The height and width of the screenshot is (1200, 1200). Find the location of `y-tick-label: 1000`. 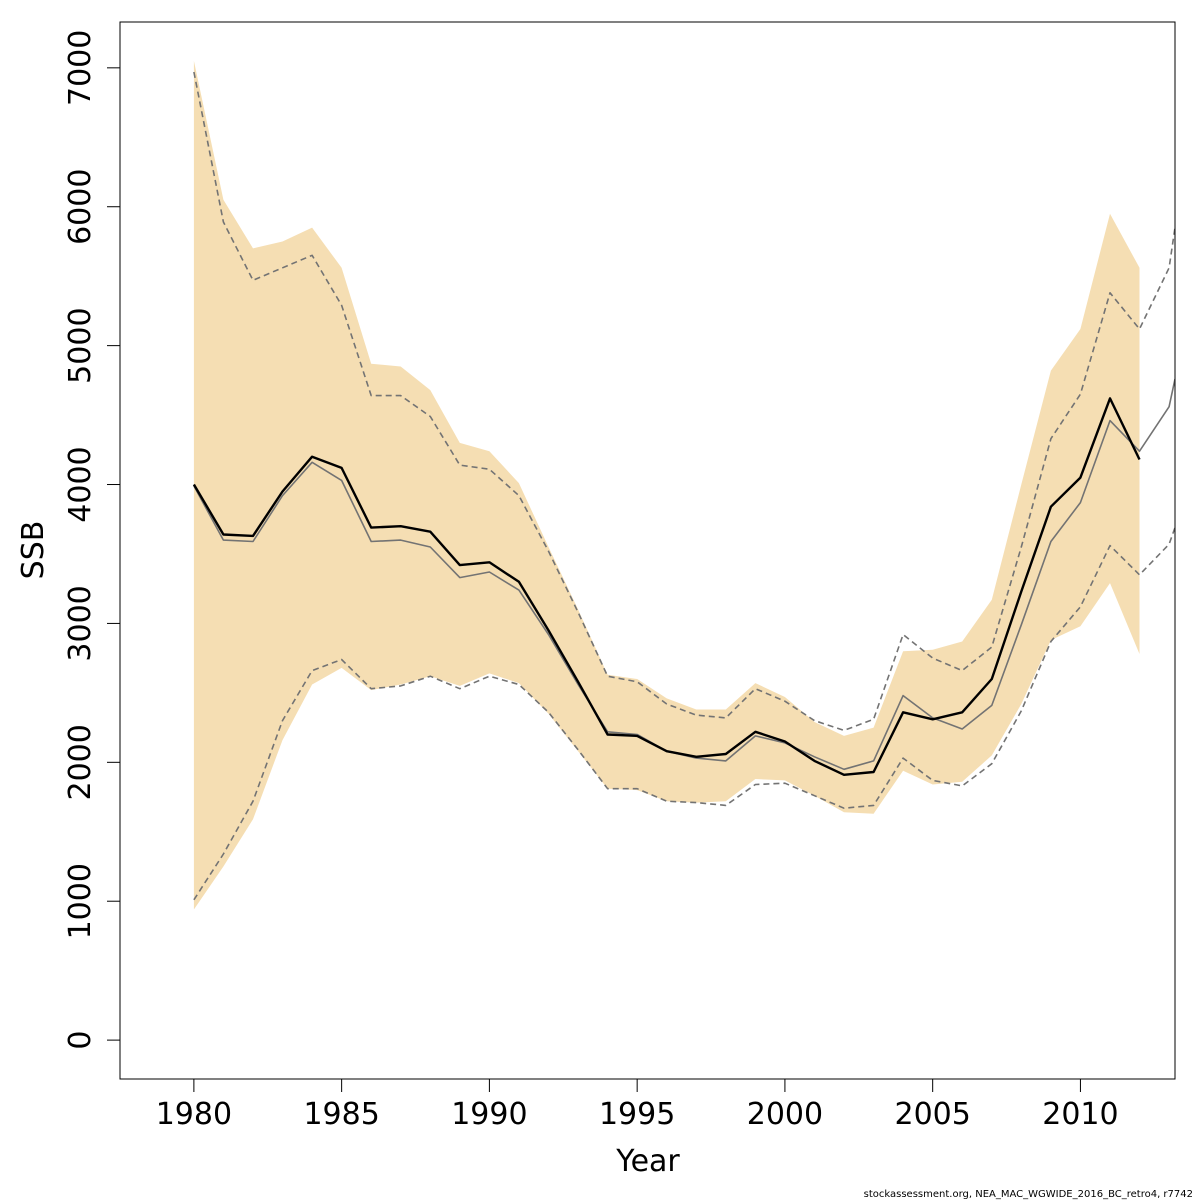

y-tick-label: 1000 is located at coordinates (80, 901).